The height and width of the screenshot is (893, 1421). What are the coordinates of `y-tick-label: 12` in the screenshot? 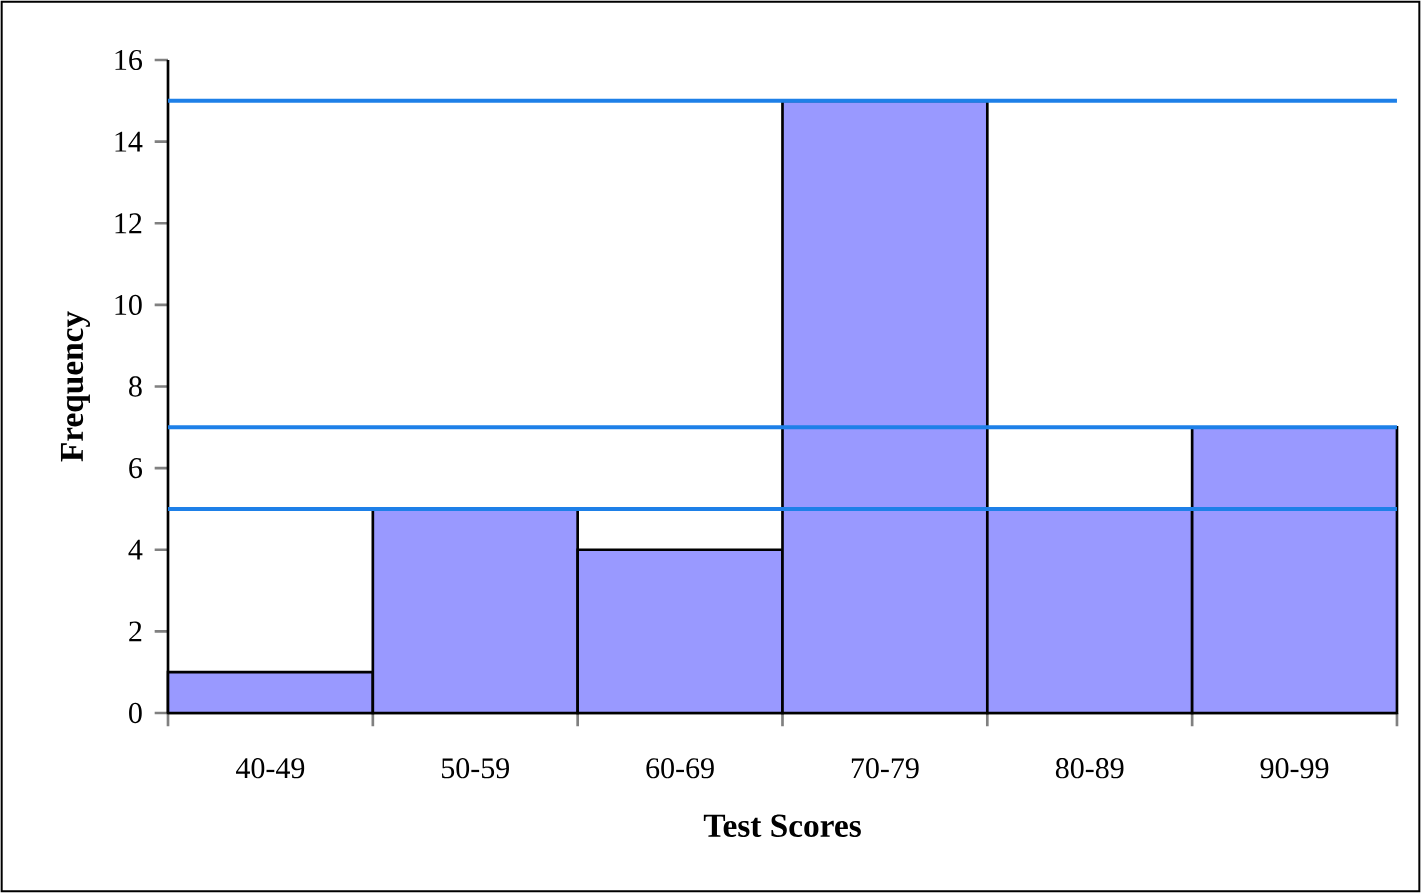 It's located at (128, 223).